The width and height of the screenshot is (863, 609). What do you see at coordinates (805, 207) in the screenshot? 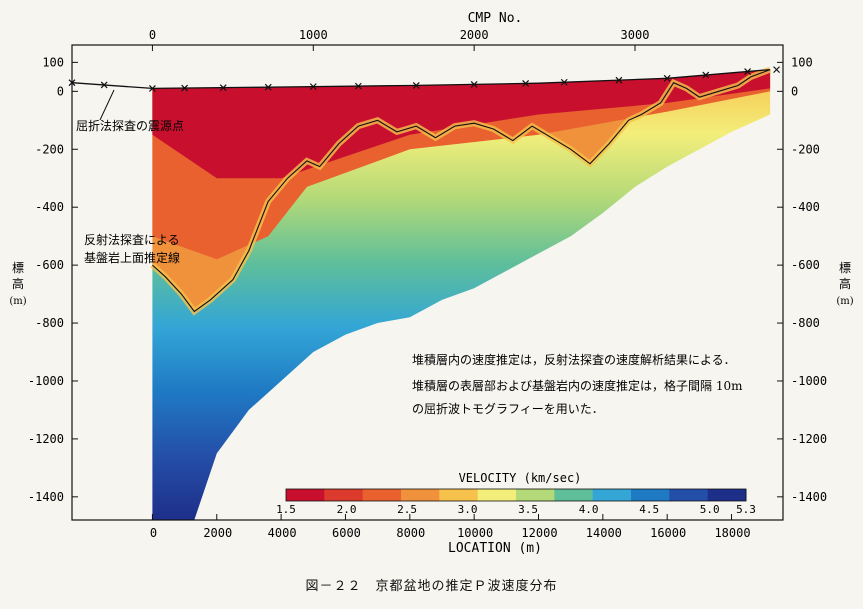
I see `y-tick-label-right: -400` at bounding box center [805, 207].